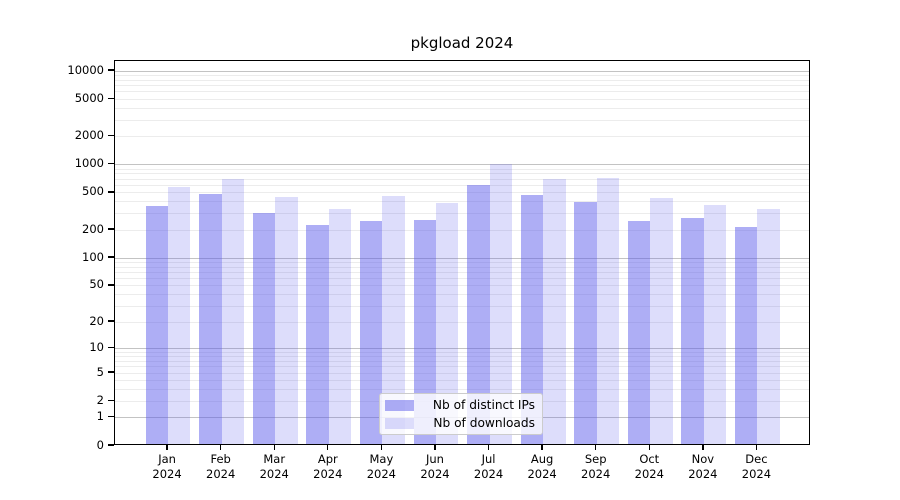 The image size is (900, 500). What do you see at coordinates (435, 466) in the screenshot?
I see `x-tick-label: Jun 2024` at bounding box center [435, 466].